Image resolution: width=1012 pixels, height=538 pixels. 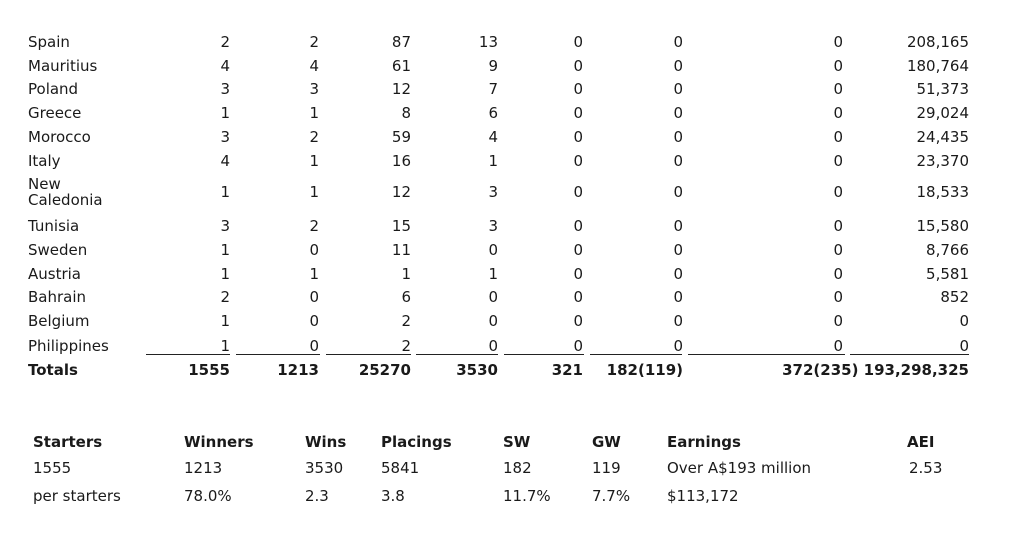 What do you see at coordinates (401, 192) in the screenshot?
I see `country-runs-value: 12` at bounding box center [401, 192].